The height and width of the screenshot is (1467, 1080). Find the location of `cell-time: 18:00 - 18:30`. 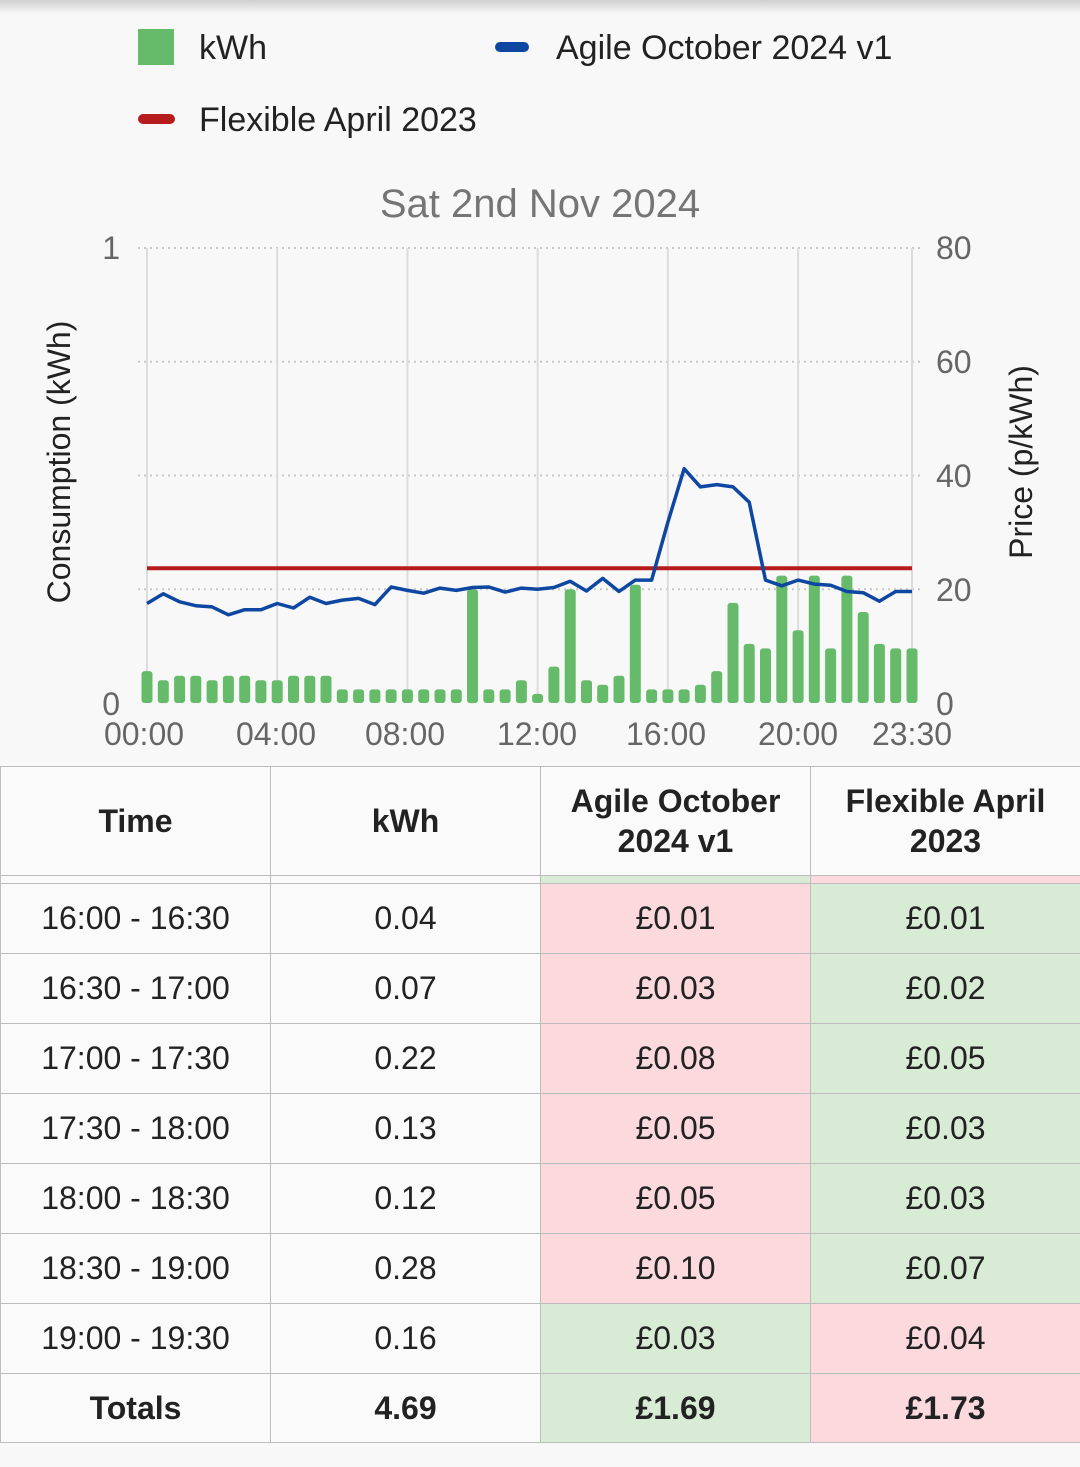

cell-time: 18:00 - 18:30 is located at coordinates (135, 1198).